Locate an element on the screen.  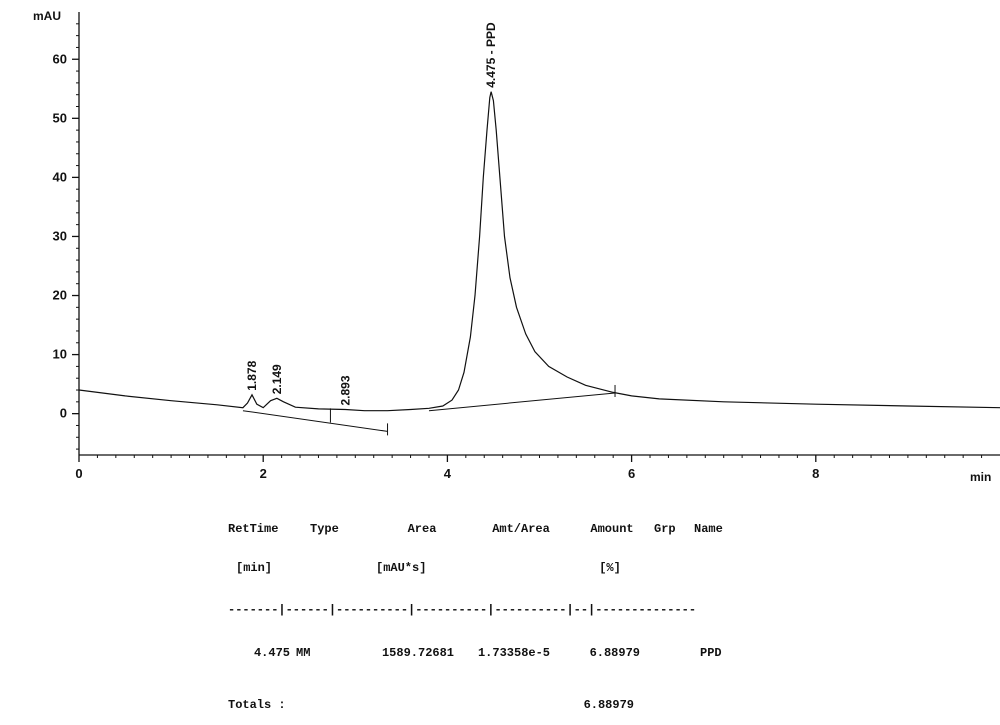
totals-label: Totals : is located at coordinates (257, 705).